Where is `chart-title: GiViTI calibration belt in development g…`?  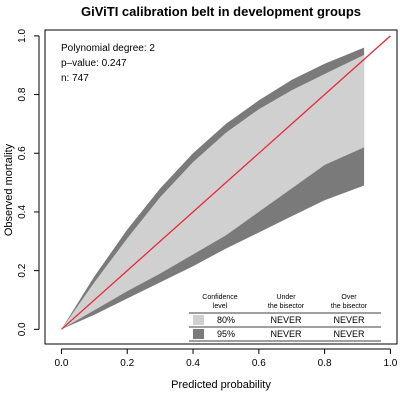
chart-title: GiViTI calibration belt in development g… is located at coordinates (221, 11).